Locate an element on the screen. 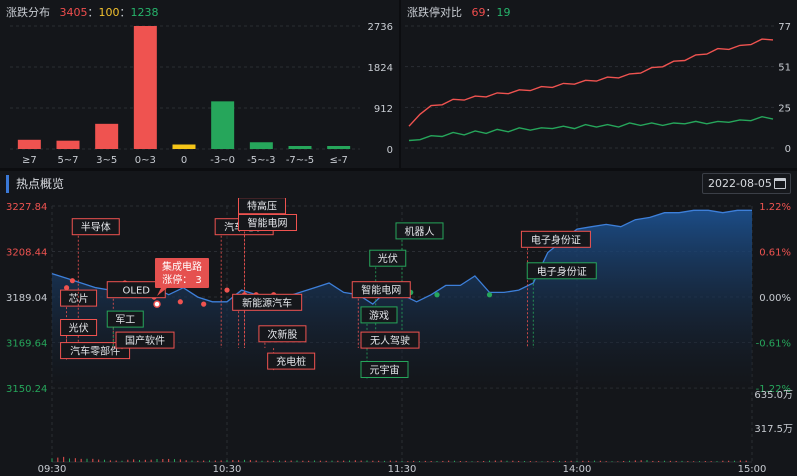 The height and width of the screenshot is (476, 797). ratio-title: 涨跌停对比 is located at coordinates (434, 12).